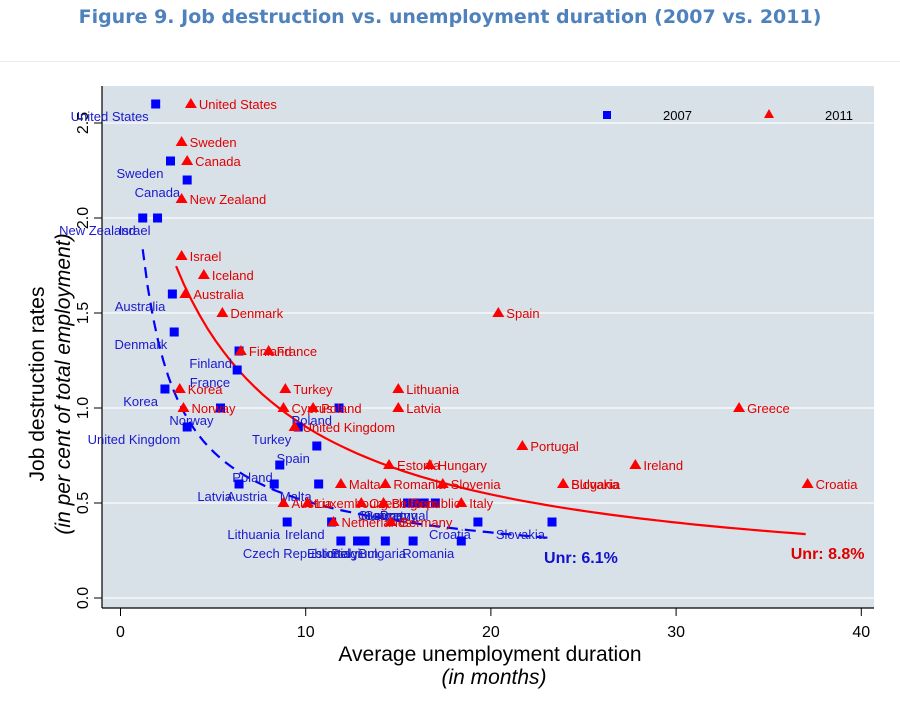 The width and height of the screenshot is (900, 708). I want to click on point-label-2011: Italy, so click(481, 503).